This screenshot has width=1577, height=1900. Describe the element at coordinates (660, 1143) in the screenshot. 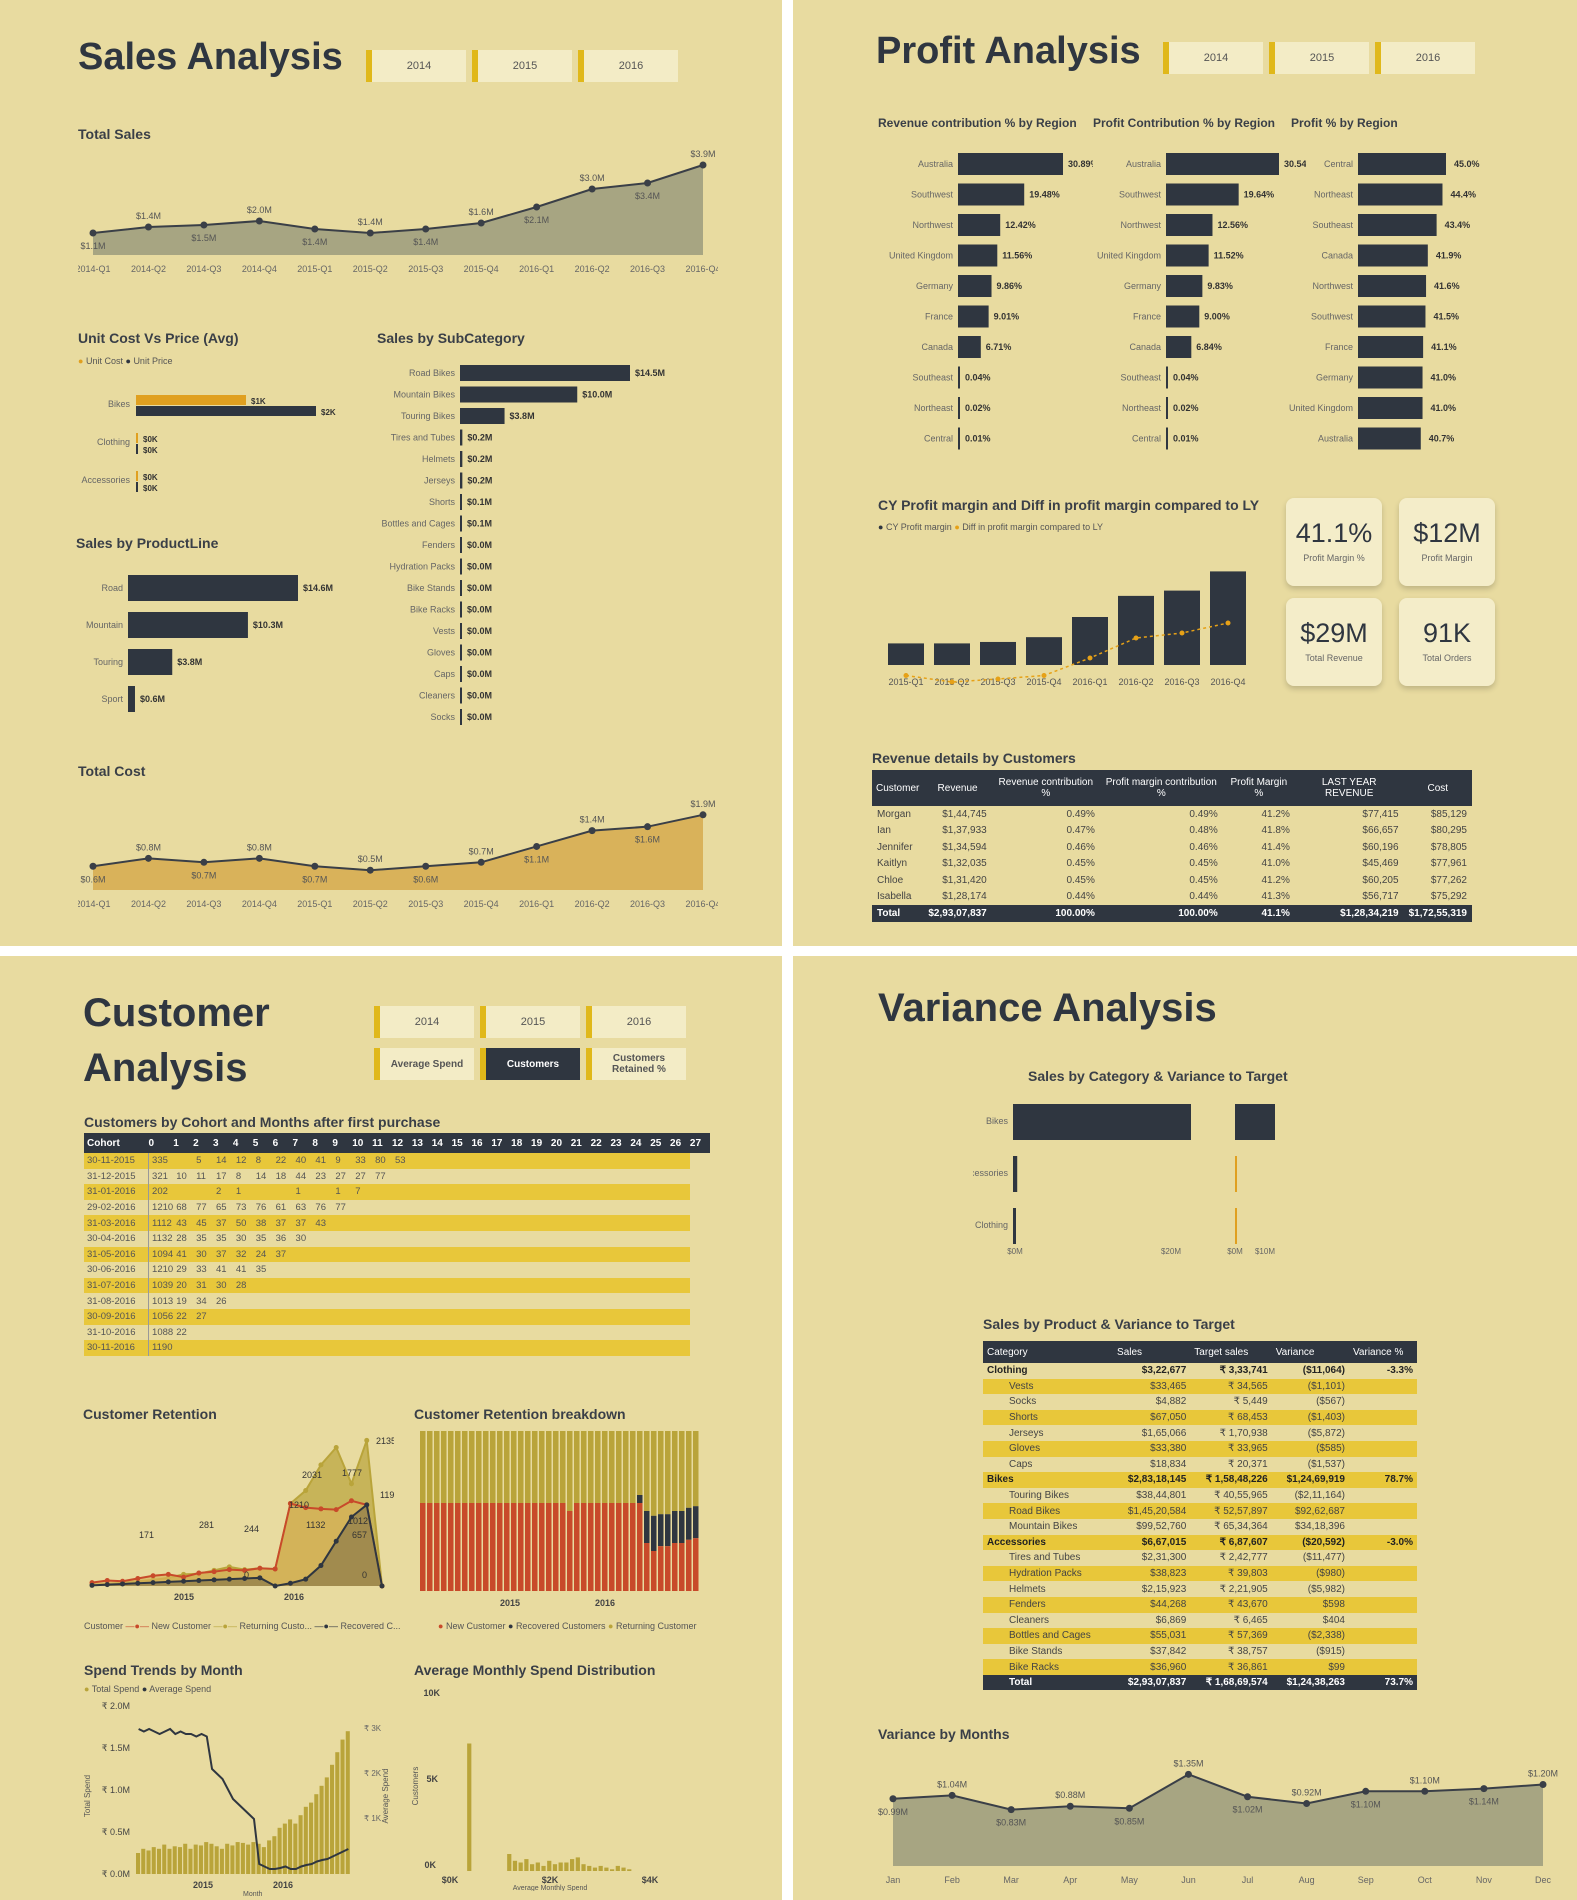

I see `cohort-header: 25` at that location.